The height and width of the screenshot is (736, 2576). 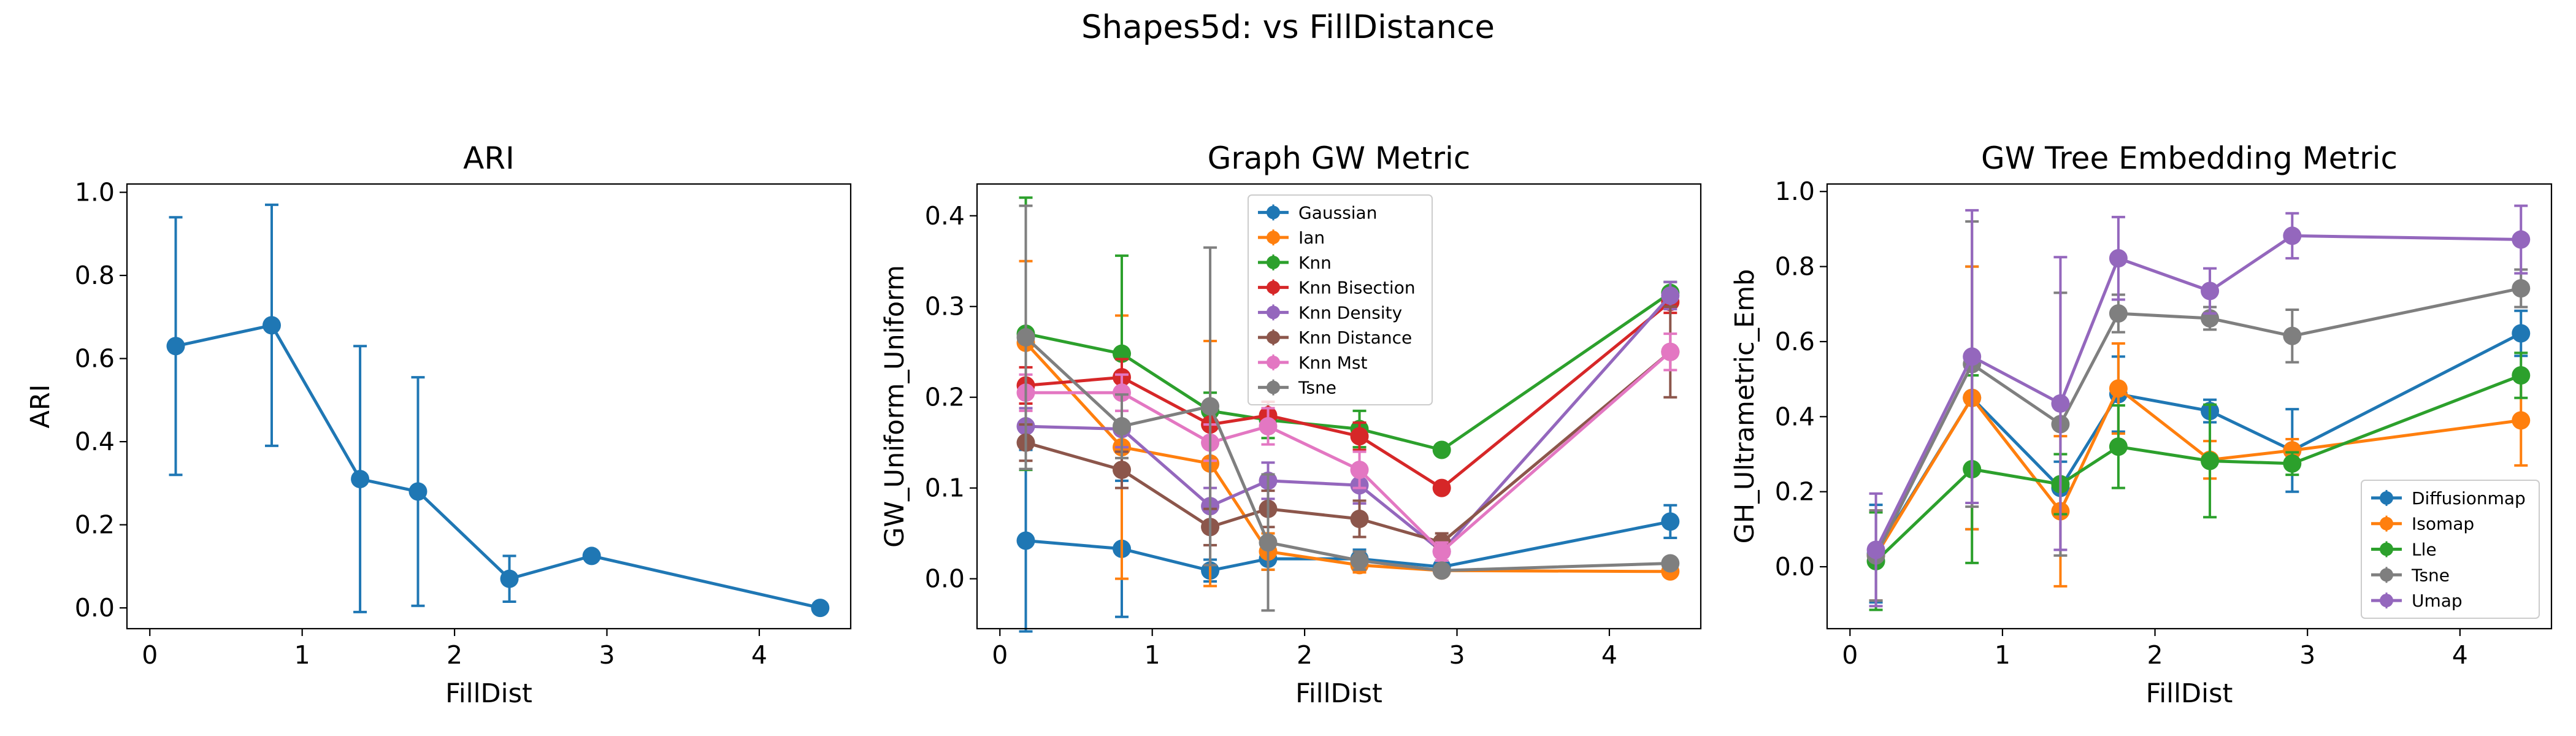 I want to click on legend-label: Knn Distance, so click(x=1355, y=338).